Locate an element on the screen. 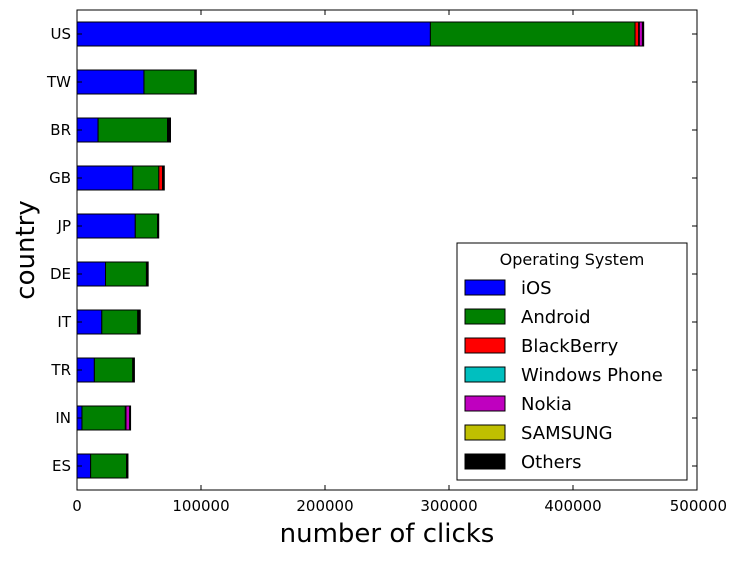 The width and height of the screenshot is (738, 562). bar-br-others is located at coordinates (170, 130).